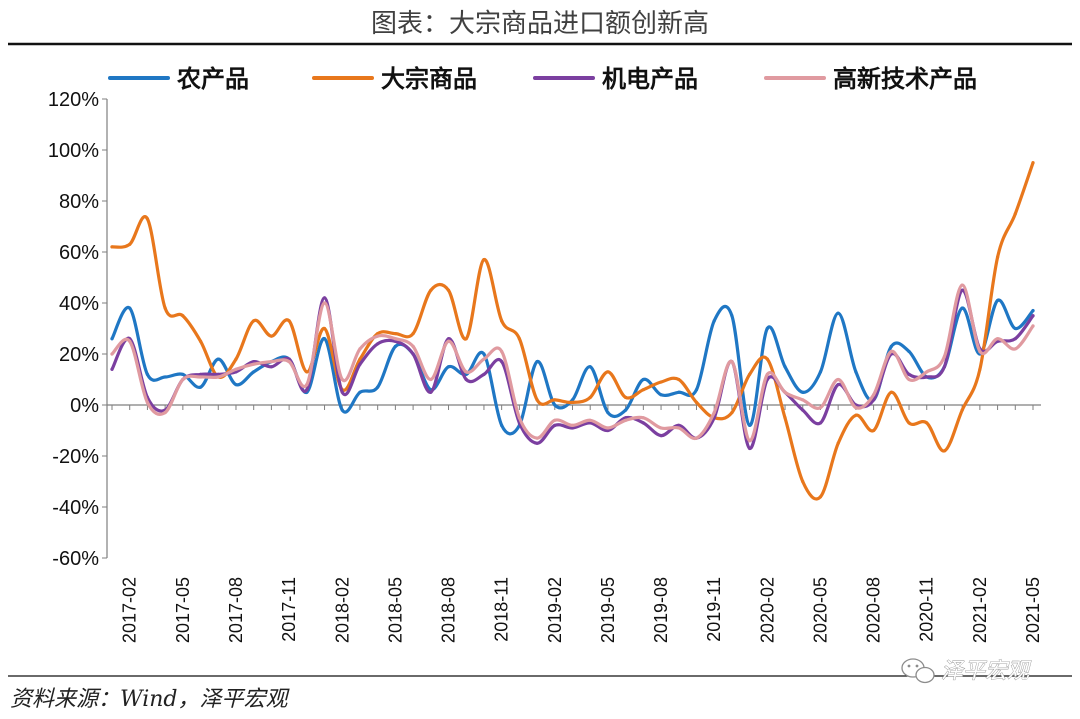 The width and height of the screenshot is (1080, 719). What do you see at coordinates (608, 610) in the screenshot?
I see `x-tick-label: 2019-05` at bounding box center [608, 610].